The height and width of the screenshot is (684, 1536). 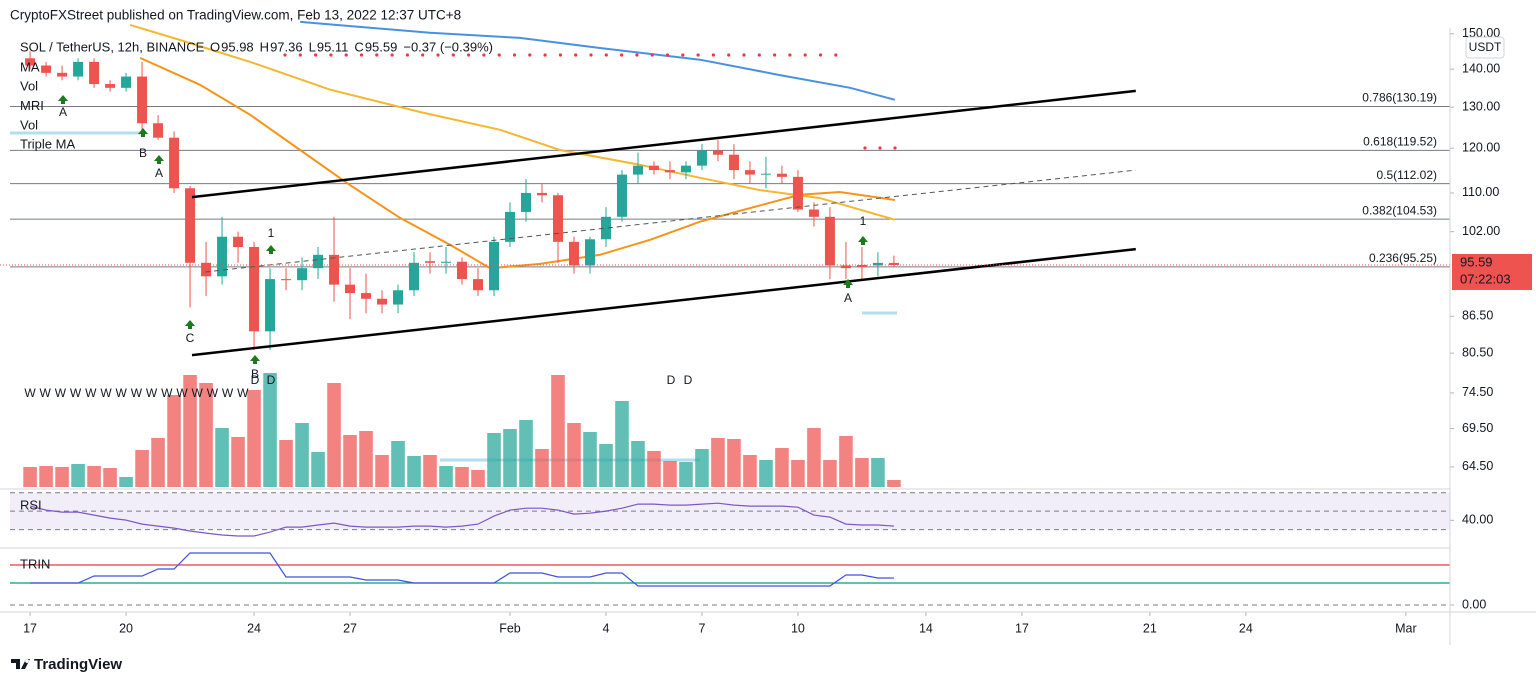 I want to click on fib-label: 0.5(112.02), so click(x=1407, y=175).